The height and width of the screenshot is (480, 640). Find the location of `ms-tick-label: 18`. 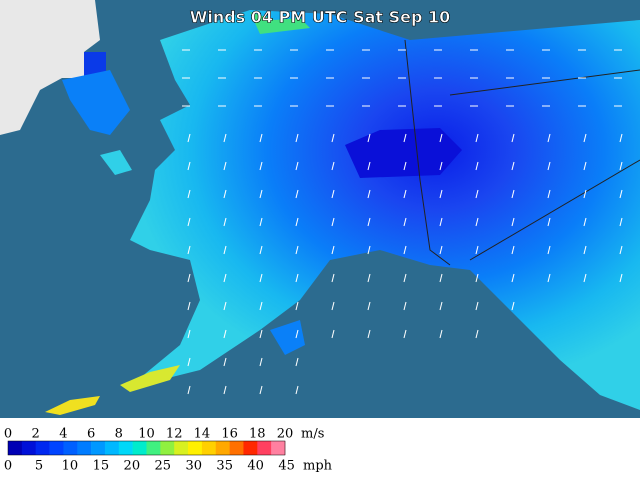

ms-tick-label: 18 is located at coordinates (257, 434).